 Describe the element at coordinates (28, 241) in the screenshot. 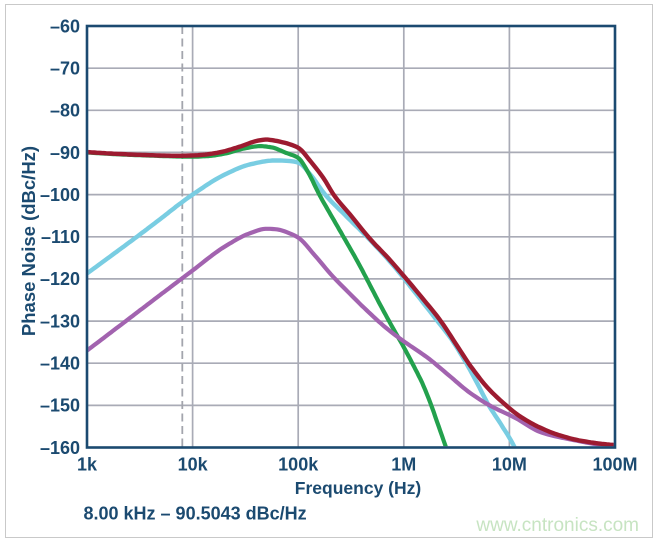

I see `svg-text: Phase Noise (dBc/Hz)` at that location.